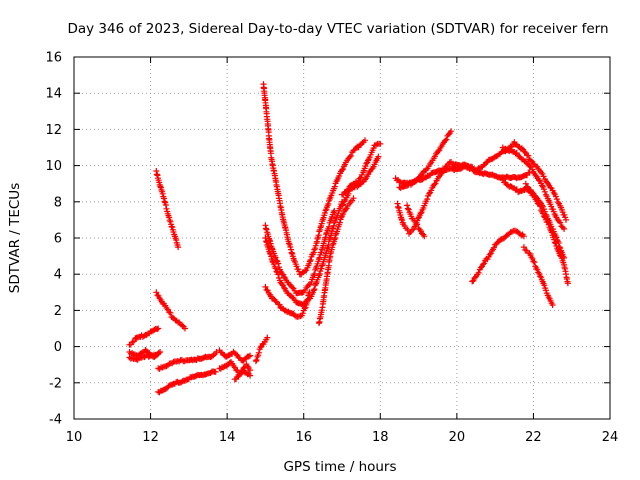 The width and height of the screenshot is (640, 480). I want to click on x-tick-label: 14, so click(227, 437).